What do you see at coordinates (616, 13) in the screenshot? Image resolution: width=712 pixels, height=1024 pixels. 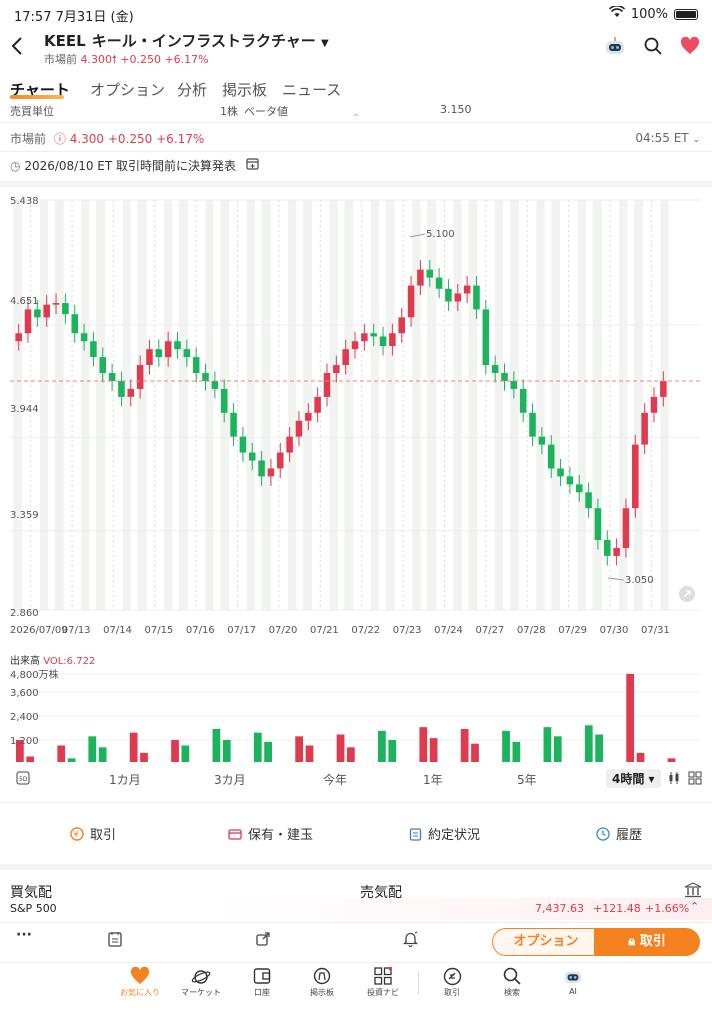 I see `wifi-icon` at bounding box center [616, 13].